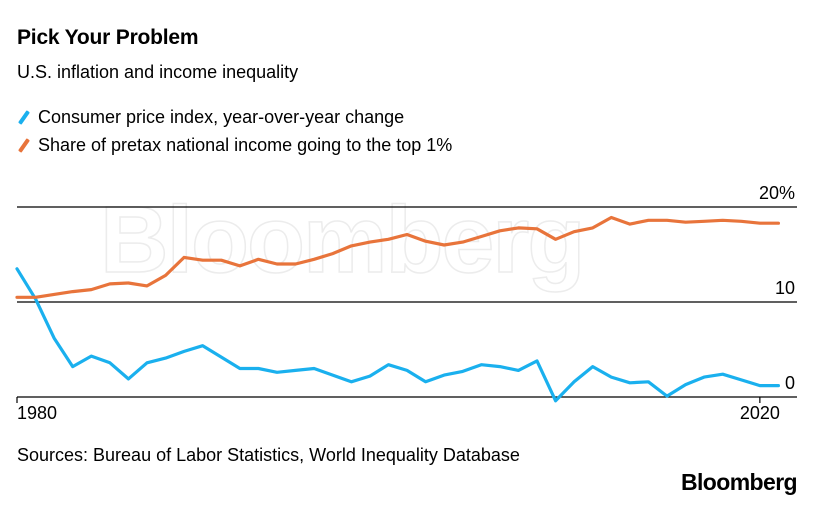  What do you see at coordinates (158, 72) in the screenshot?
I see `chart-subtitle: U.S. inflation and income inequality` at bounding box center [158, 72].